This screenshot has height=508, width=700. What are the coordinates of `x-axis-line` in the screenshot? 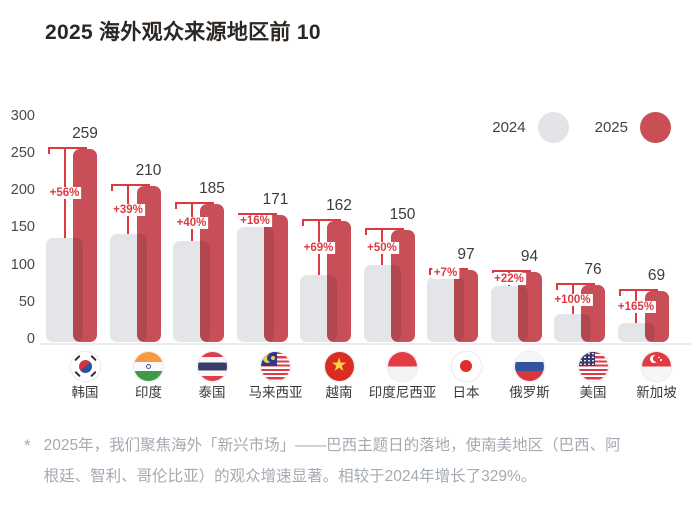 It's located at (365, 344).